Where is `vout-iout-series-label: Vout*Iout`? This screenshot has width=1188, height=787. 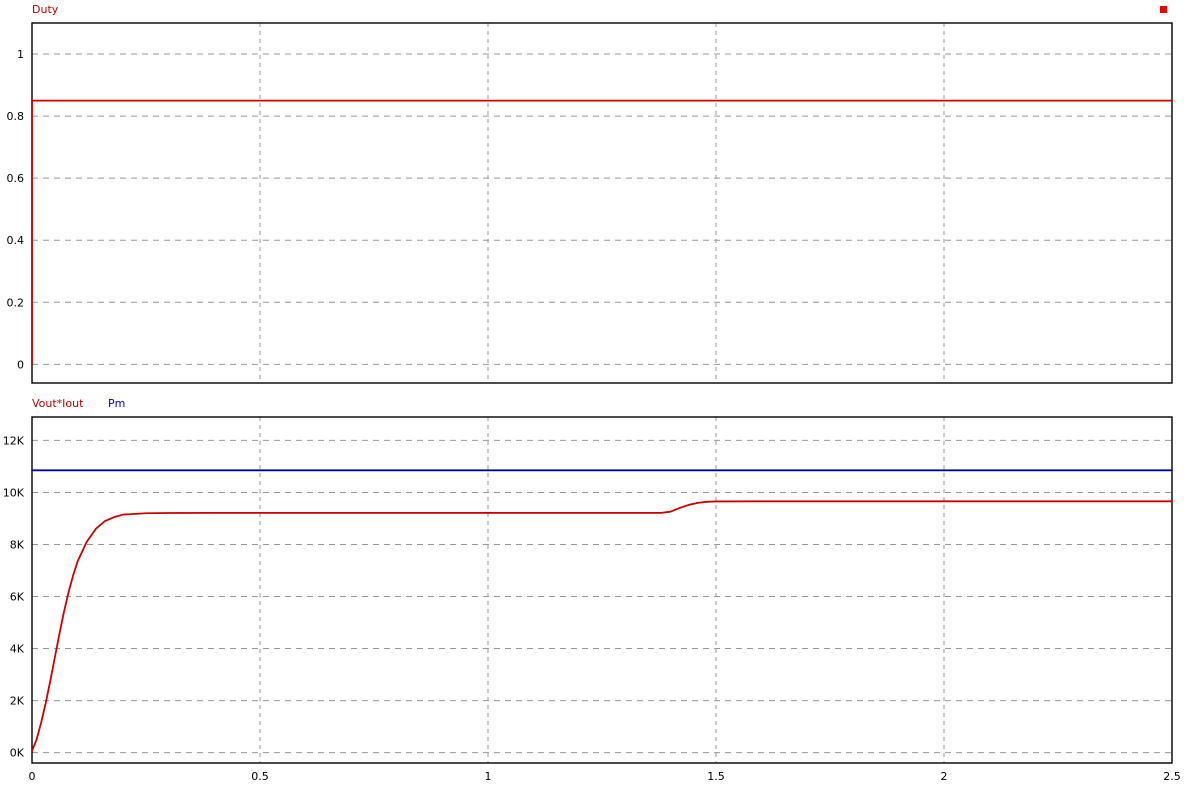
vout-iout-series-label: Vout*Iout is located at coordinates (58, 403).